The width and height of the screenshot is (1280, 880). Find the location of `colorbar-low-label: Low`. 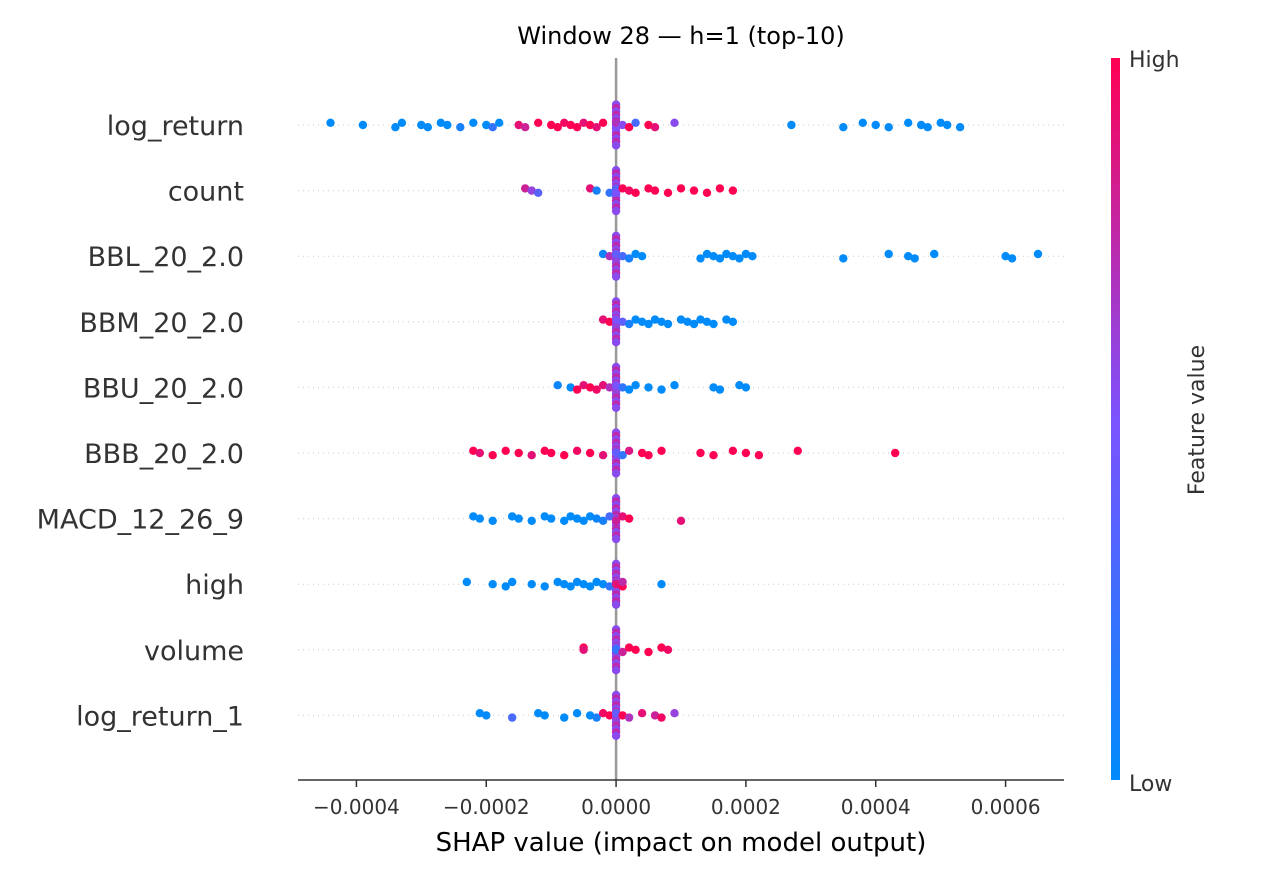

colorbar-low-label: Low is located at coordinates (1150, 784).